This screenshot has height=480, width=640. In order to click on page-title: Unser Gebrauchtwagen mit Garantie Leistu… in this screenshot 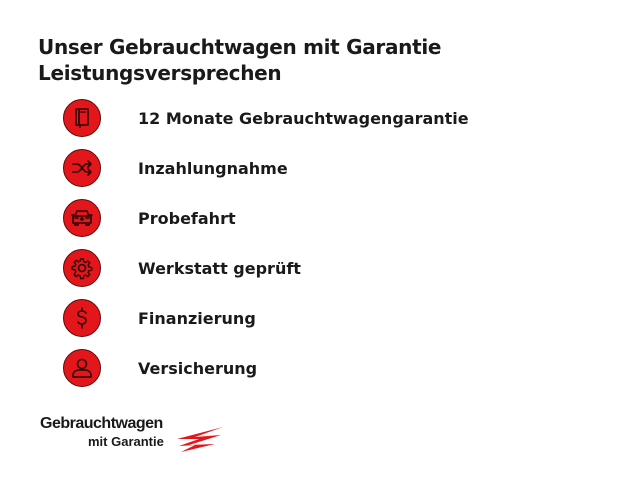, I will do `click(239, 60)`.